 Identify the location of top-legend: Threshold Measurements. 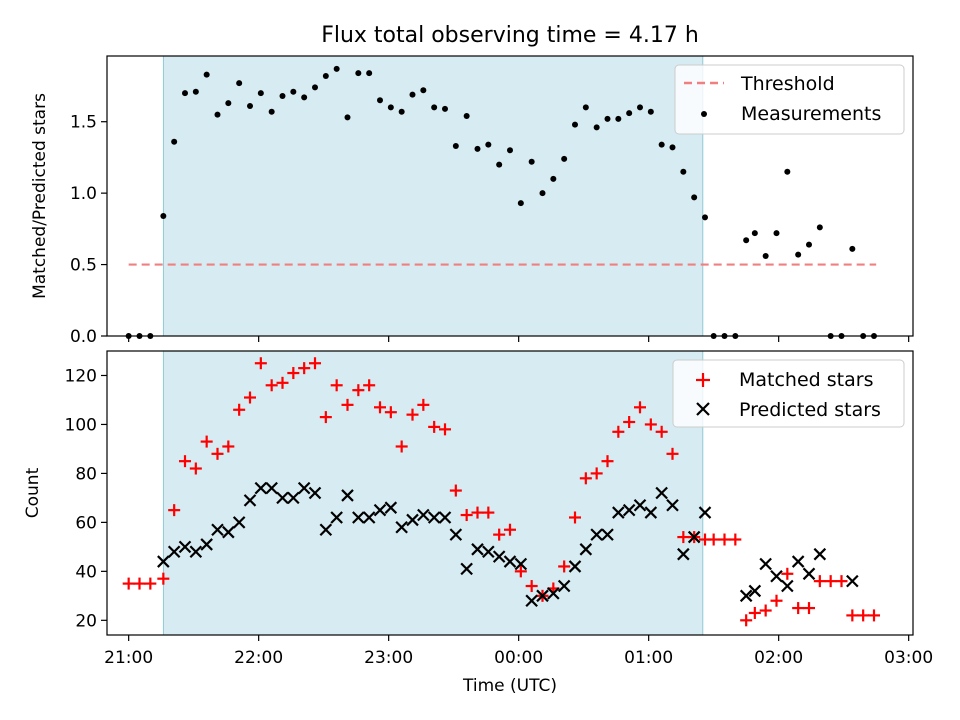
(789, 99).